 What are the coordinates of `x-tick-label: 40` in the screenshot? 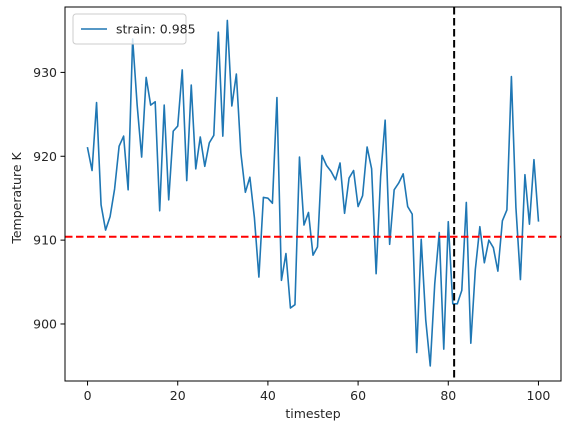 It's located at (268, 395).